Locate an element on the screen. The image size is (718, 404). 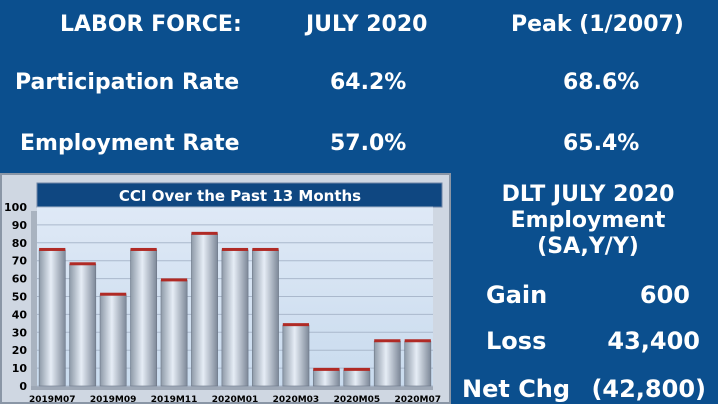
net-change-value: (42,800) is located at coordinates (648, 389).